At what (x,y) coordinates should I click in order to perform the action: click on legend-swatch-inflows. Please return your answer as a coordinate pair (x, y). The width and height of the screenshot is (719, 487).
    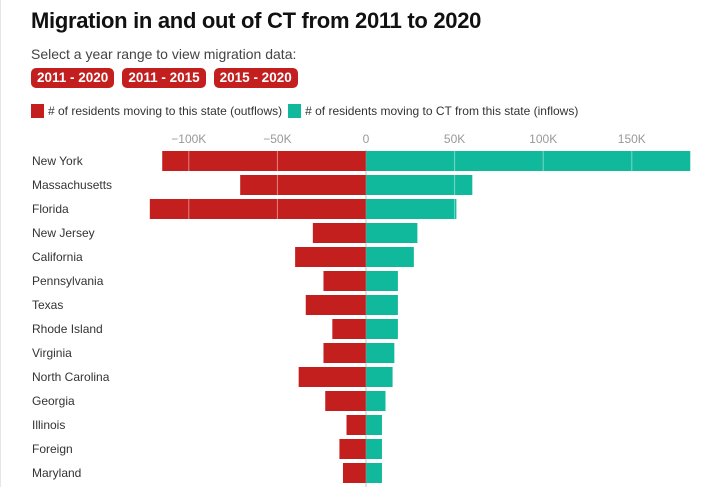
    Looking at the image, I should click on (295, 111).